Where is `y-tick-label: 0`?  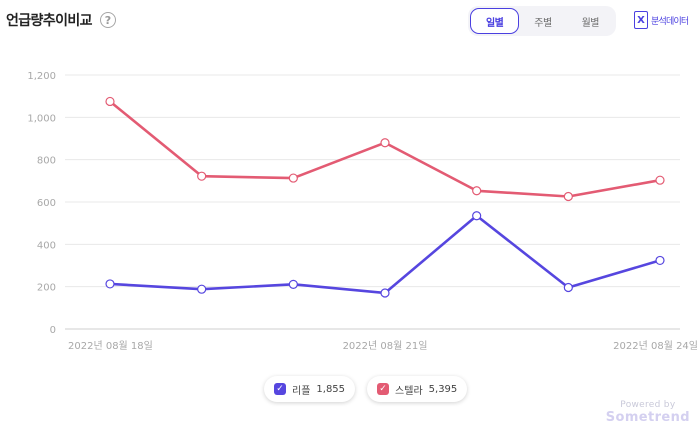 y-tick-label: 0 is located at coordinates (53, 330).